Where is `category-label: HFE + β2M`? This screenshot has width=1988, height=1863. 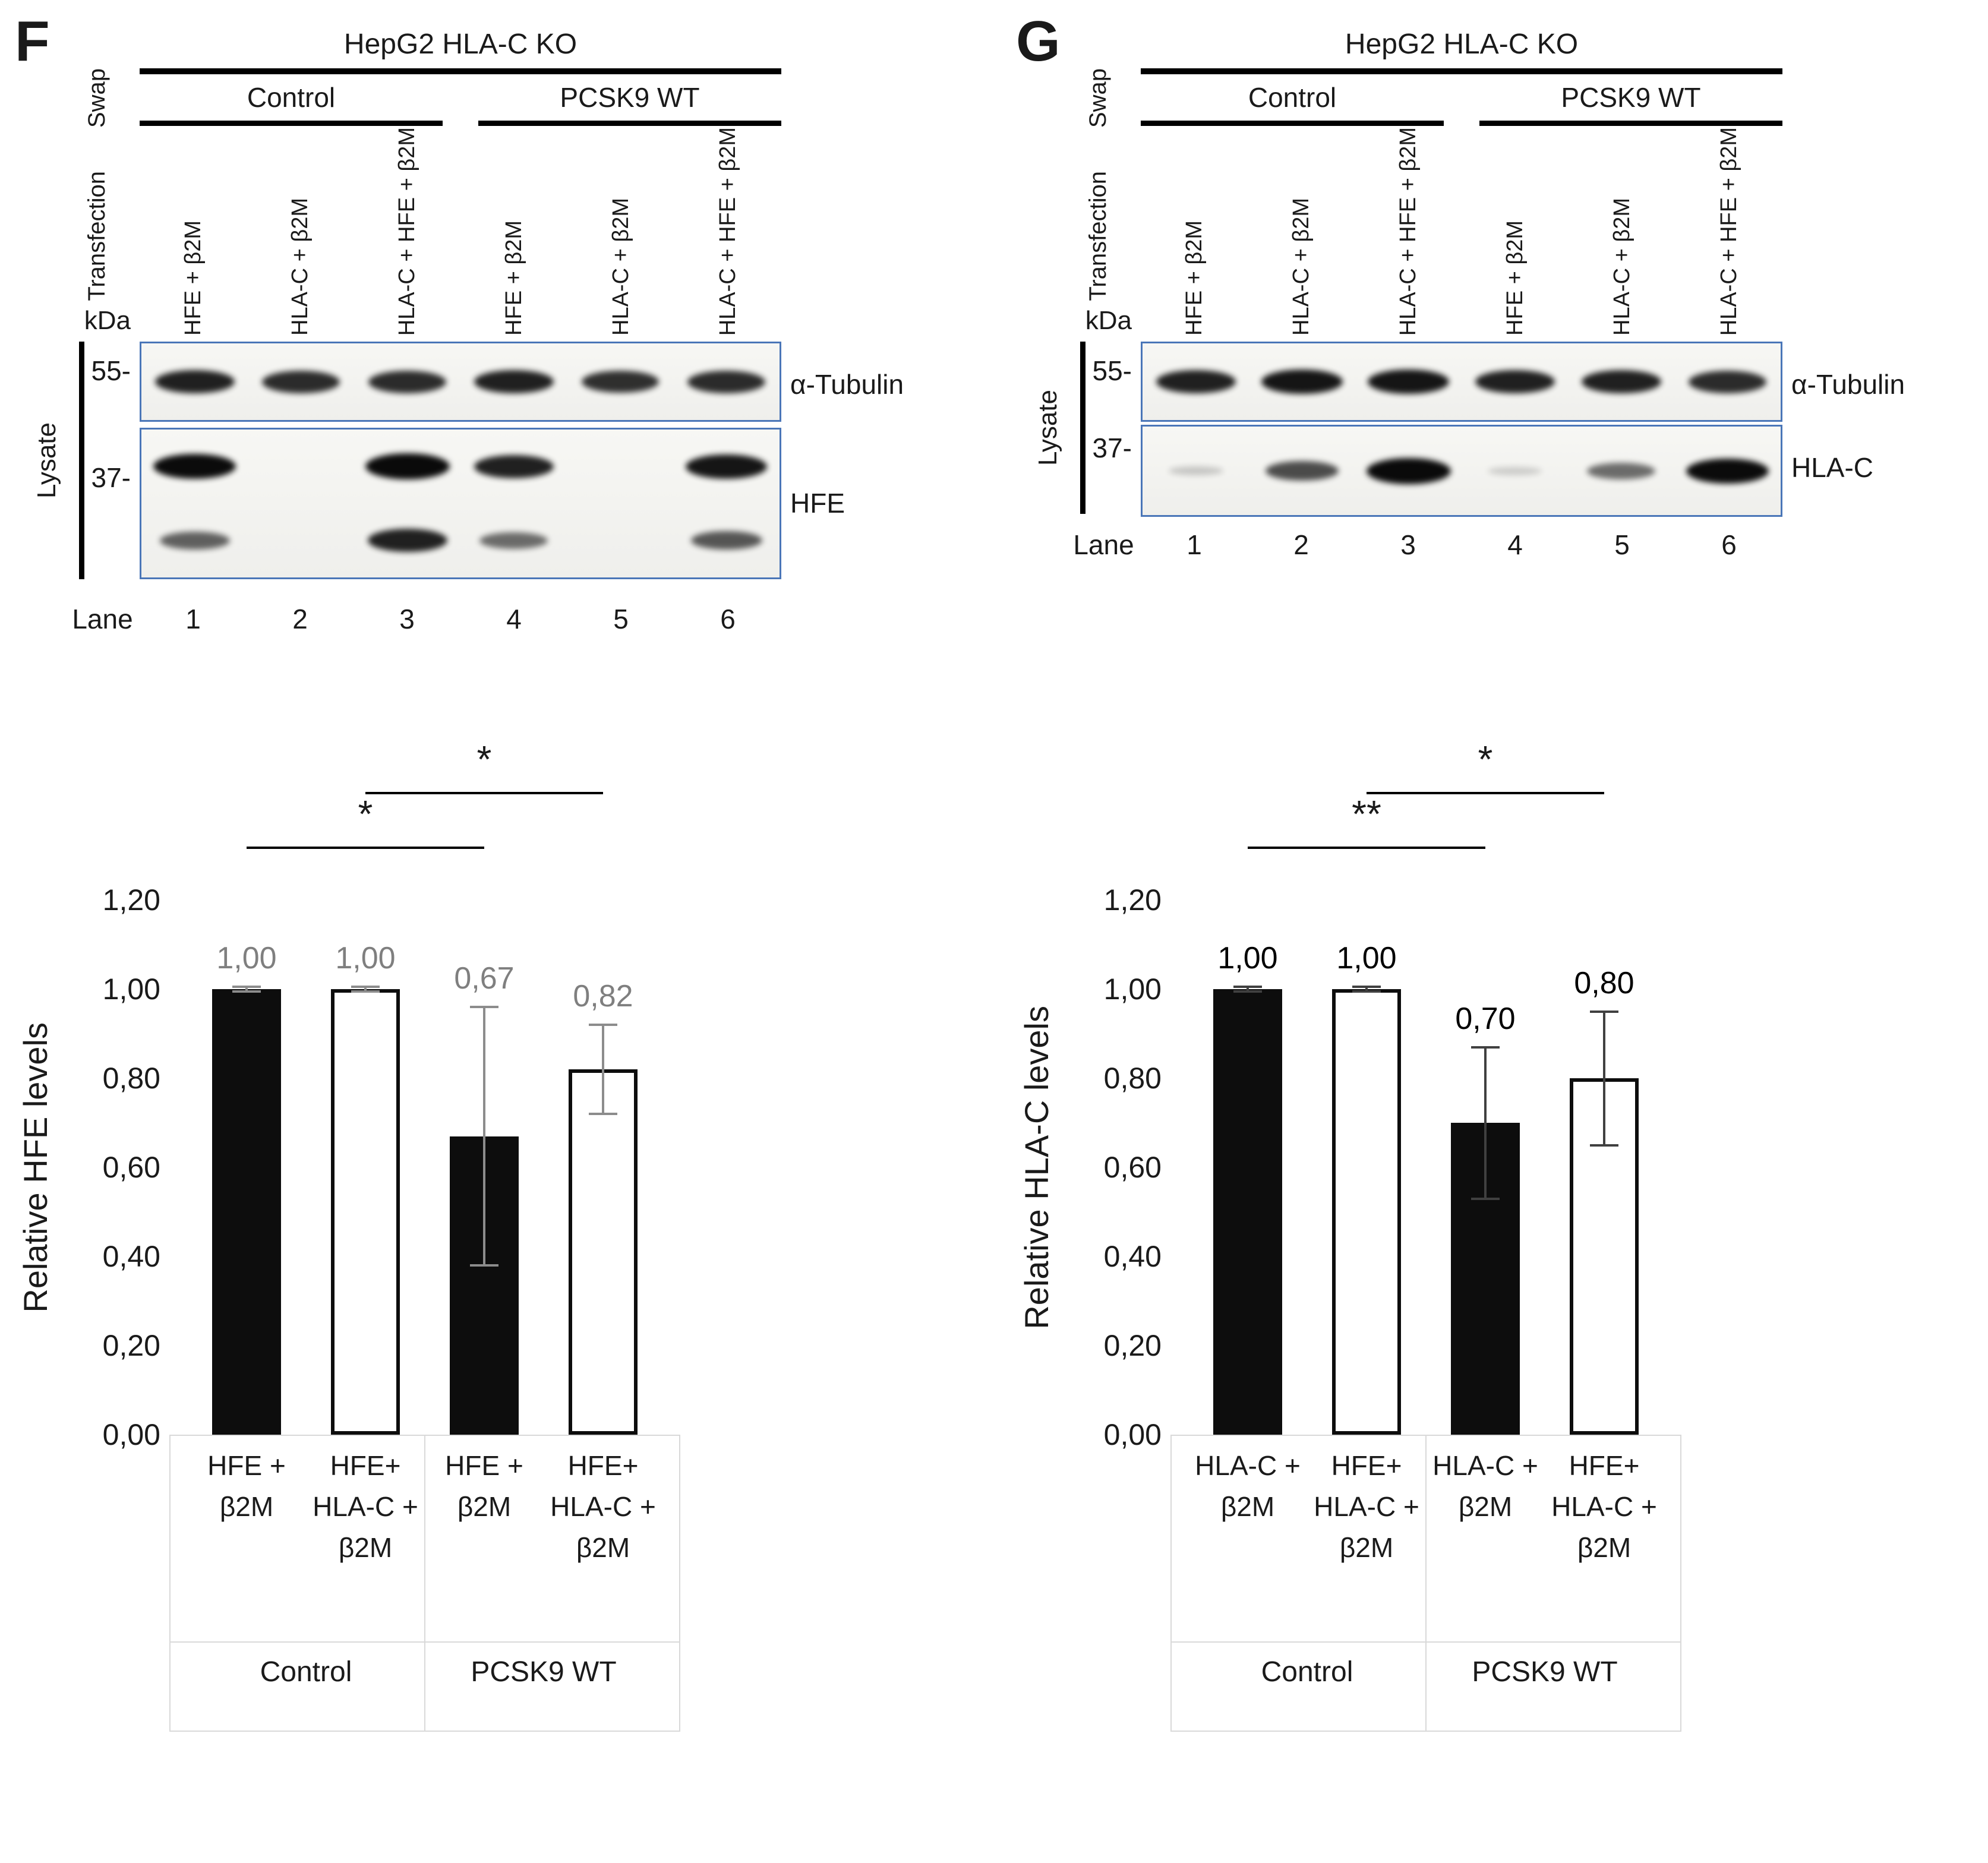 category-label: HFE + β2M is located at coordinates (484, 1486).